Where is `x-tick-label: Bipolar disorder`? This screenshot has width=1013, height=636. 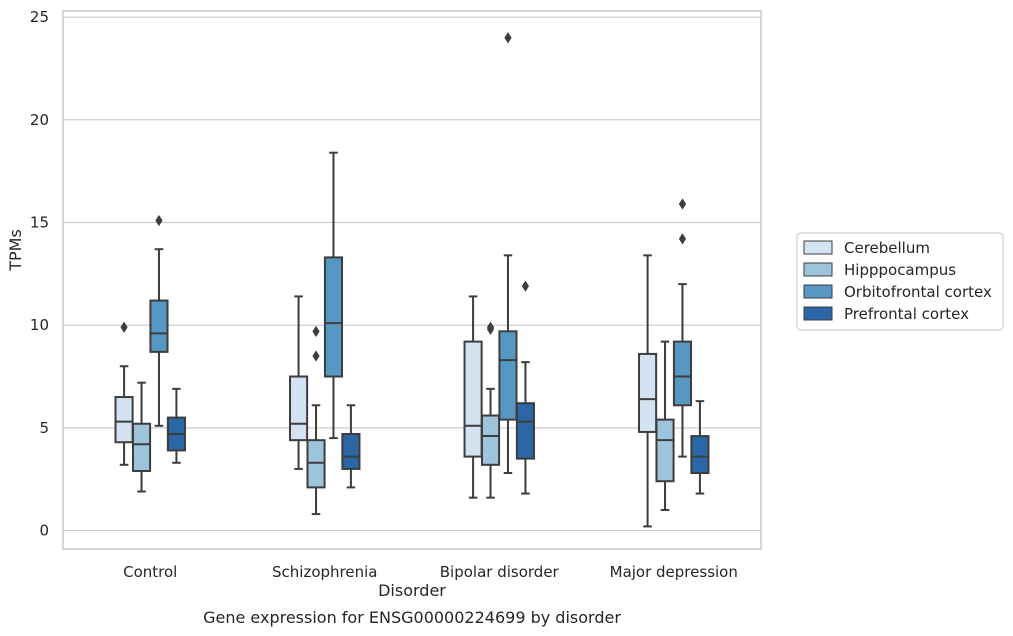 x-tick-label: Bipolar disorder is located at coordinates (500, 572).